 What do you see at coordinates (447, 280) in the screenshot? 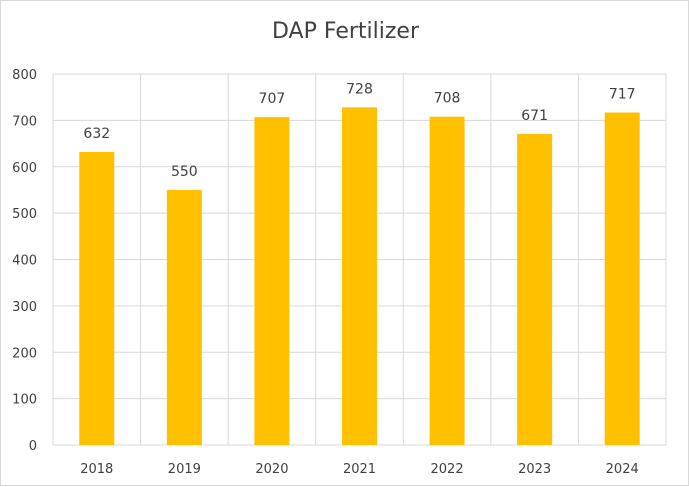
I see `bar-2022` at bounding box center [447, 280].